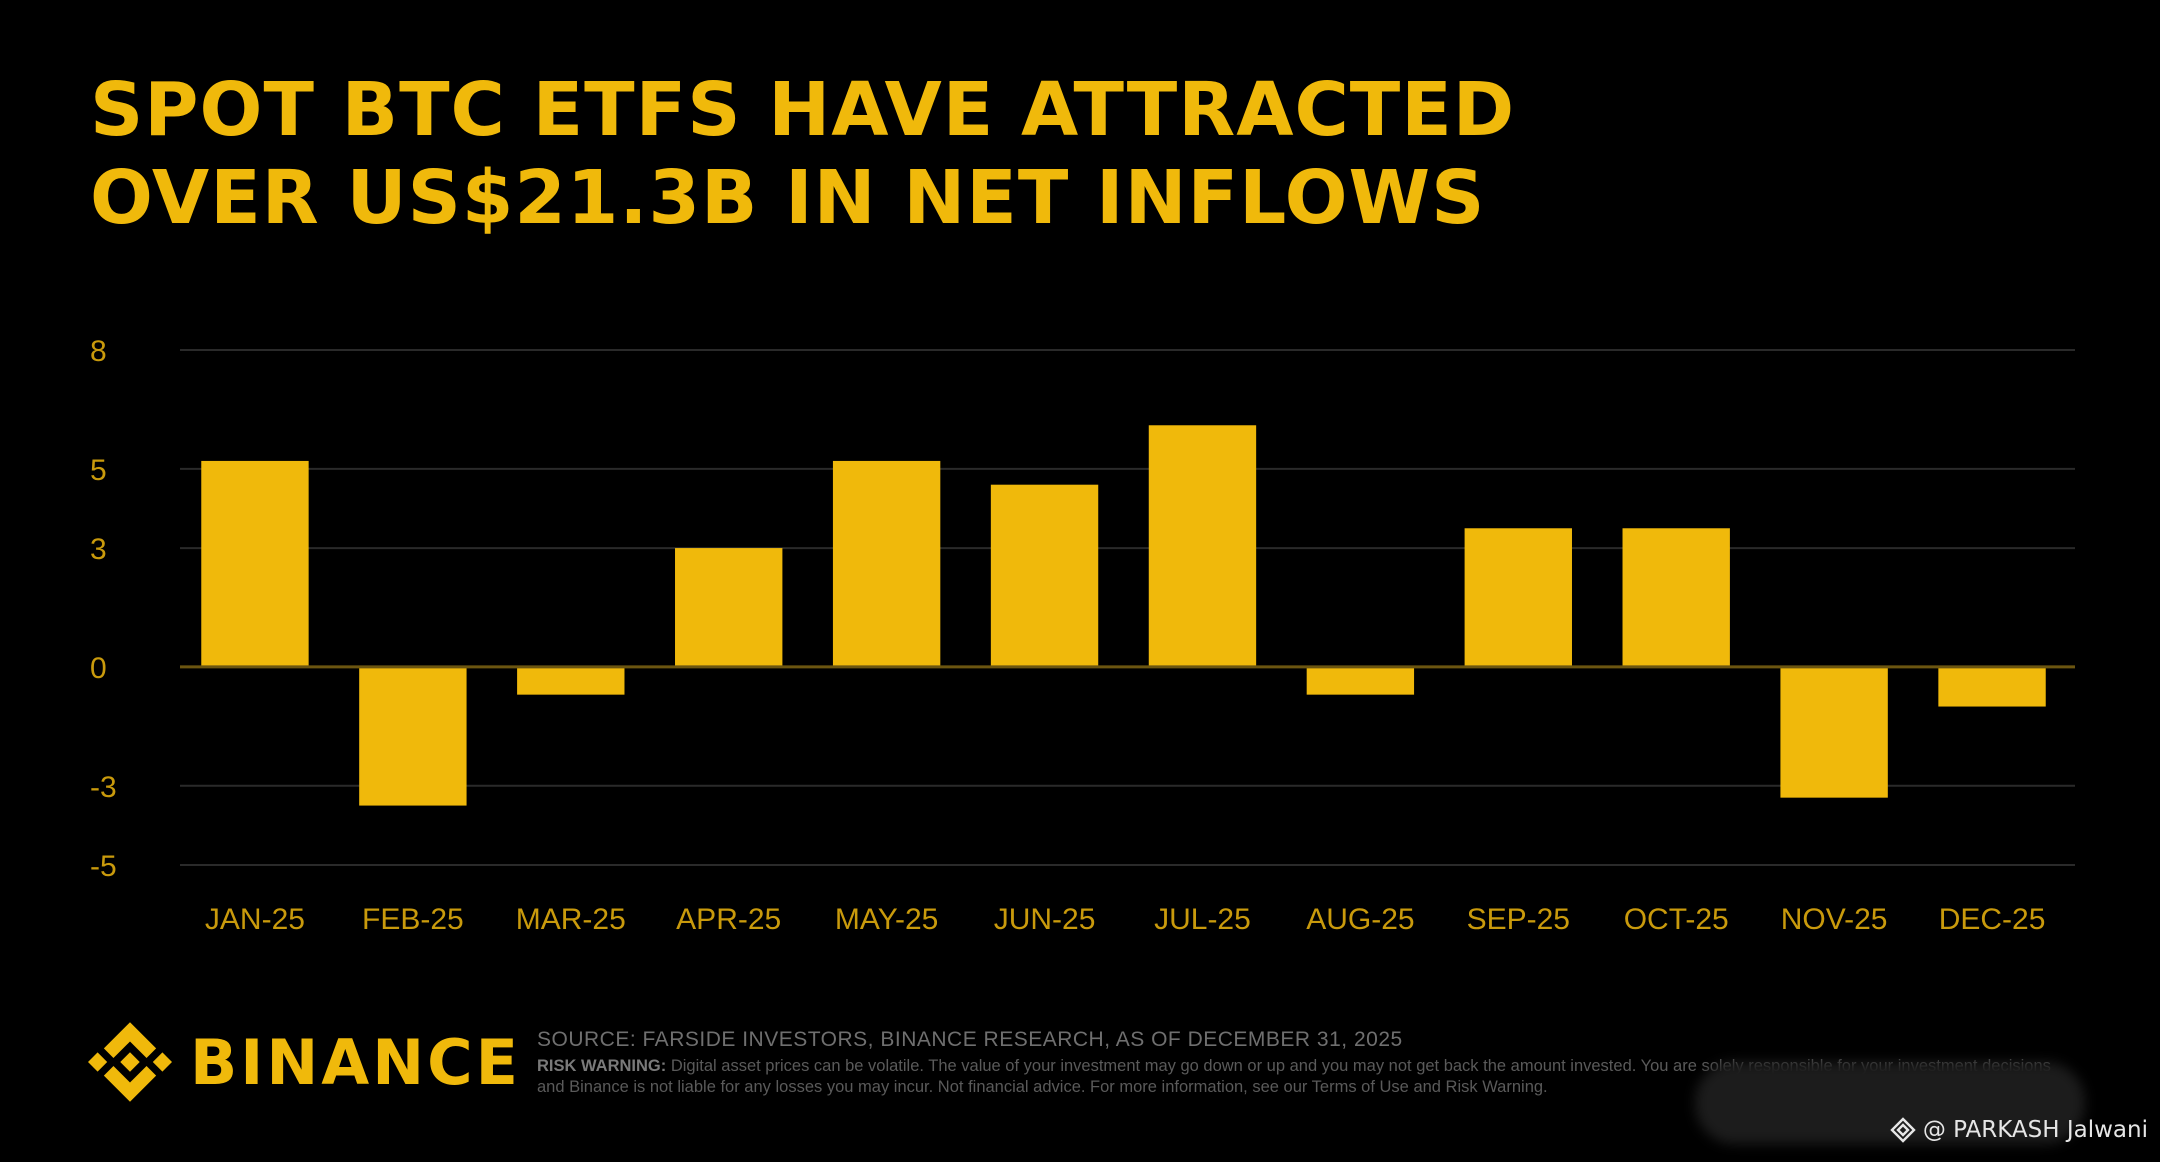 Image resolution: width=2160 pixels, height=1162 pixels. What do you see at coordinates (103, 787) in the screenshot?
I see `y-tick-label: -3` at bounding box center [103, 787].